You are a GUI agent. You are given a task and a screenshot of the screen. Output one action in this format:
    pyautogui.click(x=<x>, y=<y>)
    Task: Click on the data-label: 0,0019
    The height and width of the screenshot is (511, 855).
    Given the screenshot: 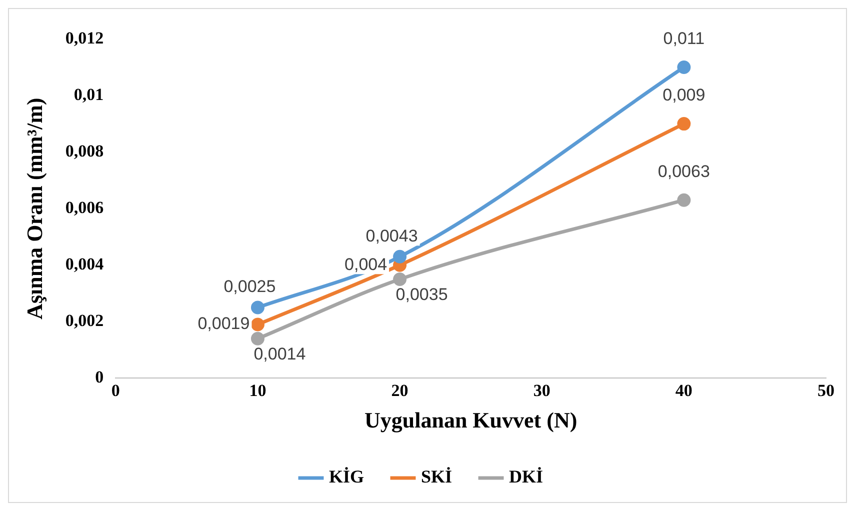 What is the action you would take?
    pyautogui.click(x=224, y=324)
    